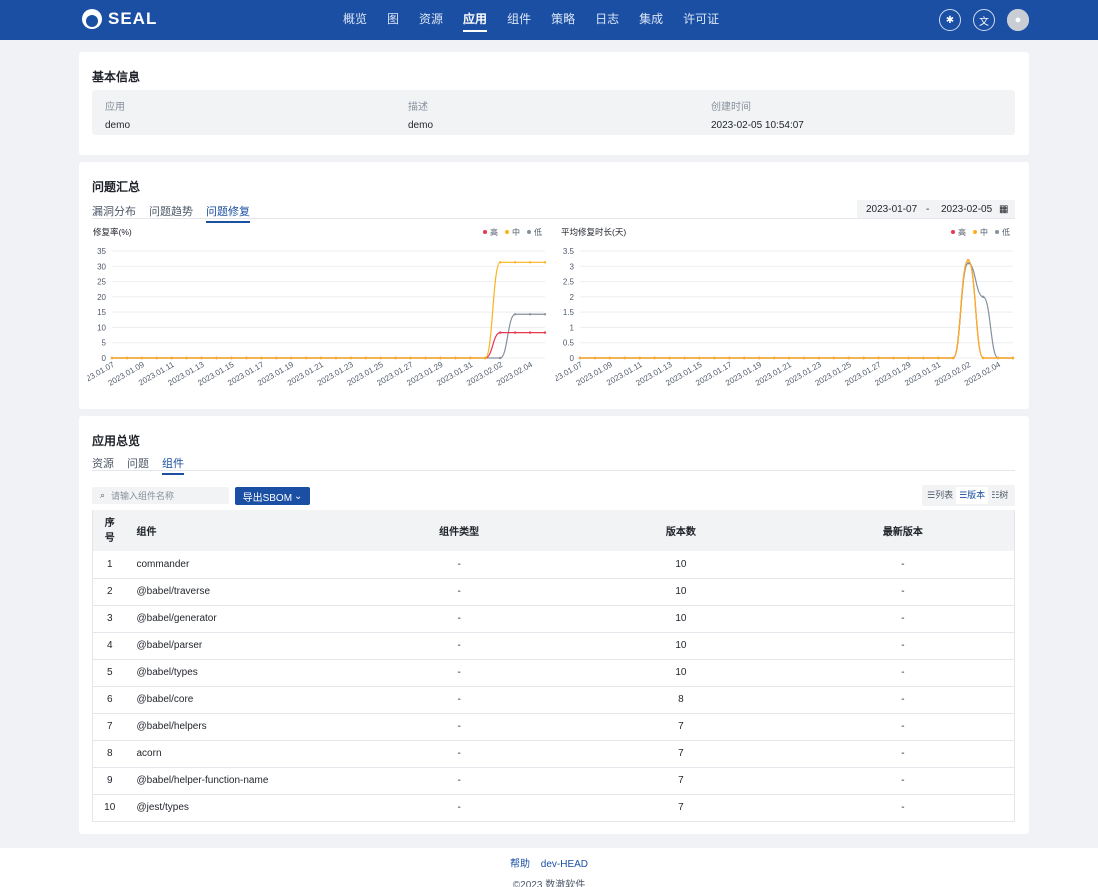  I want to click on footer: 帮助 dev-HEAD ©2023 数澈软件, so click(549, 867).